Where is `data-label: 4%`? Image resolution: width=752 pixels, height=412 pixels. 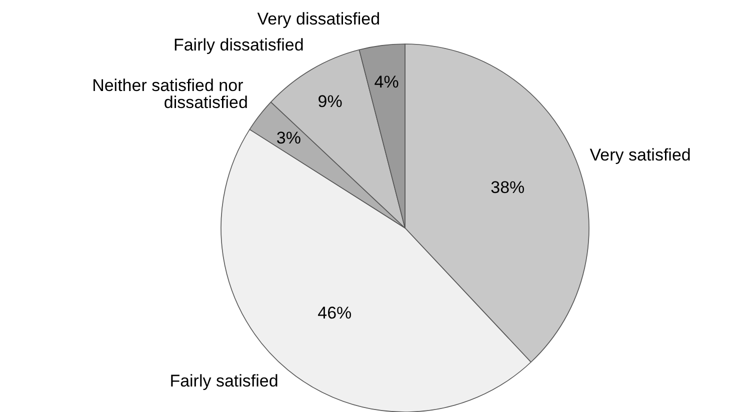
data-label: 4% is located at coordinates (386, 82).